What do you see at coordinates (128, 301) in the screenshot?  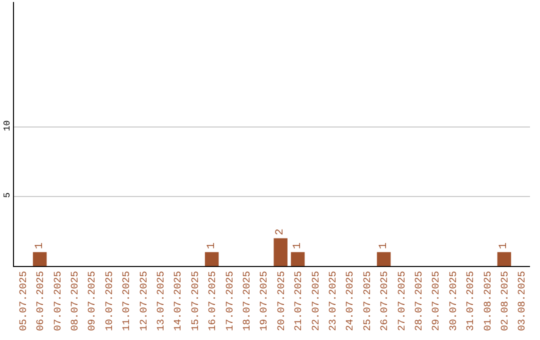 I see `x-tick-label: 11.07.2025` at bounding box center [128, 301].